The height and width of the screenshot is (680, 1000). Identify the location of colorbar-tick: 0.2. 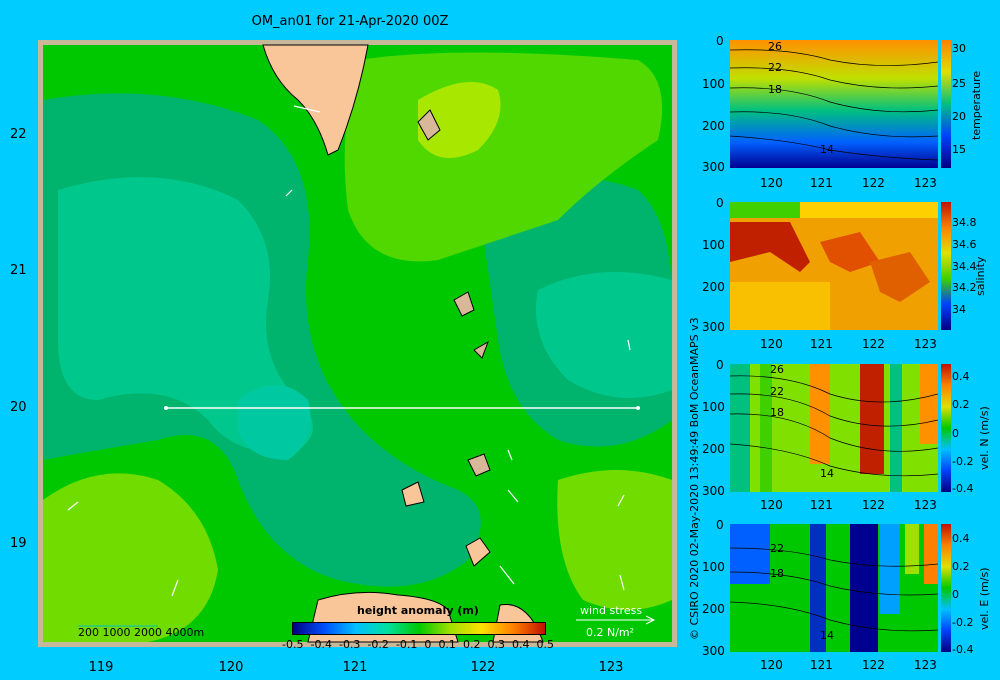
(471, 644).